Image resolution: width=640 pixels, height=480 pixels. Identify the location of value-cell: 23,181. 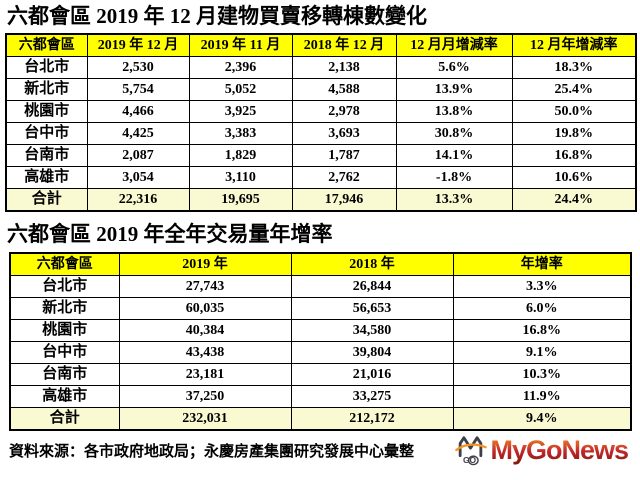
(205, 374).